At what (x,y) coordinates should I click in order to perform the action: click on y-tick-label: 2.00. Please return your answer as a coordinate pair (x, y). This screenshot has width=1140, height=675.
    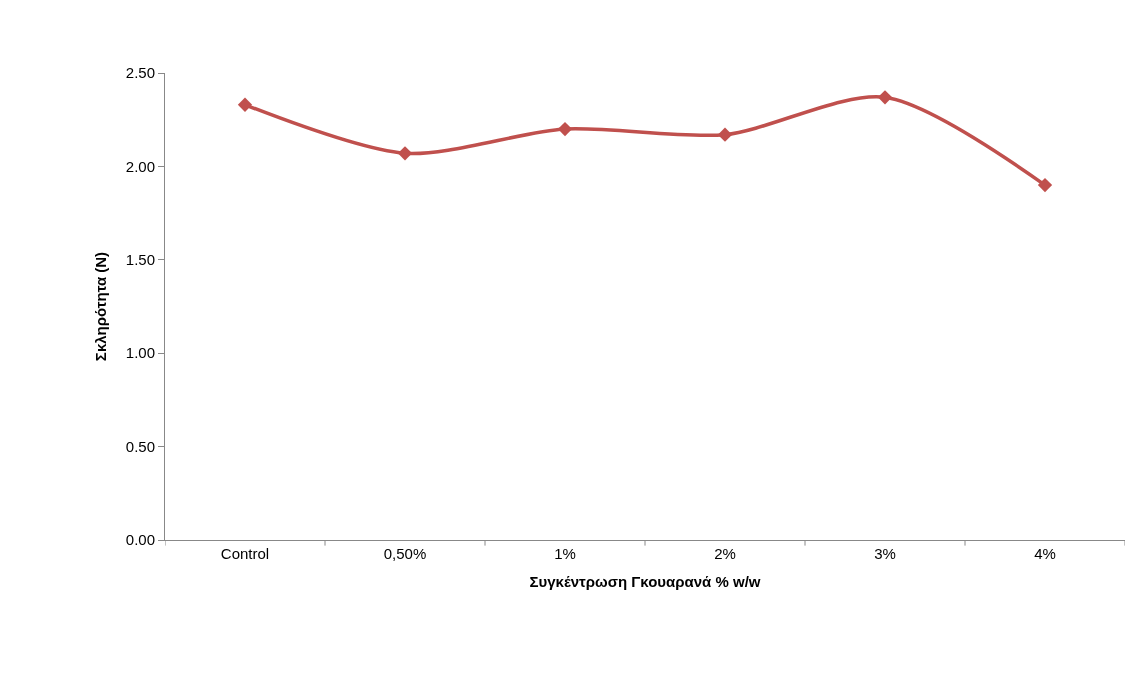
    Looking at the image, I should click on (140, 166).